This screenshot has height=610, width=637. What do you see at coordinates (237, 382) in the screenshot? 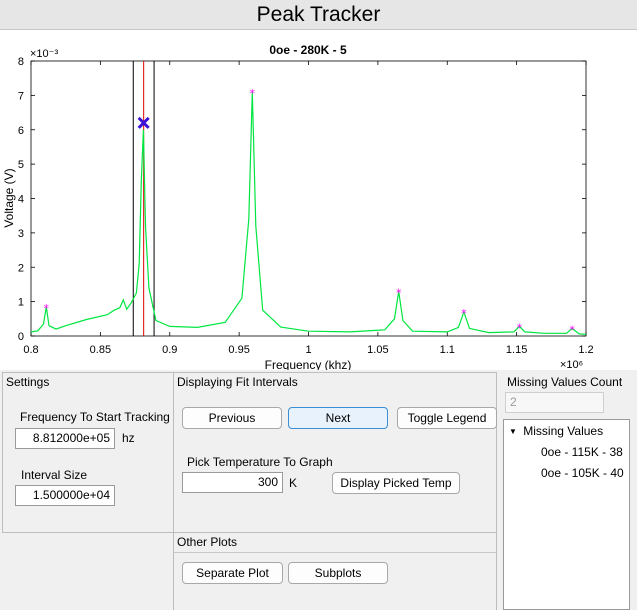
I see `fit-intervals-title: Displaying Fit Intervals` at bounding box center [237, 382].